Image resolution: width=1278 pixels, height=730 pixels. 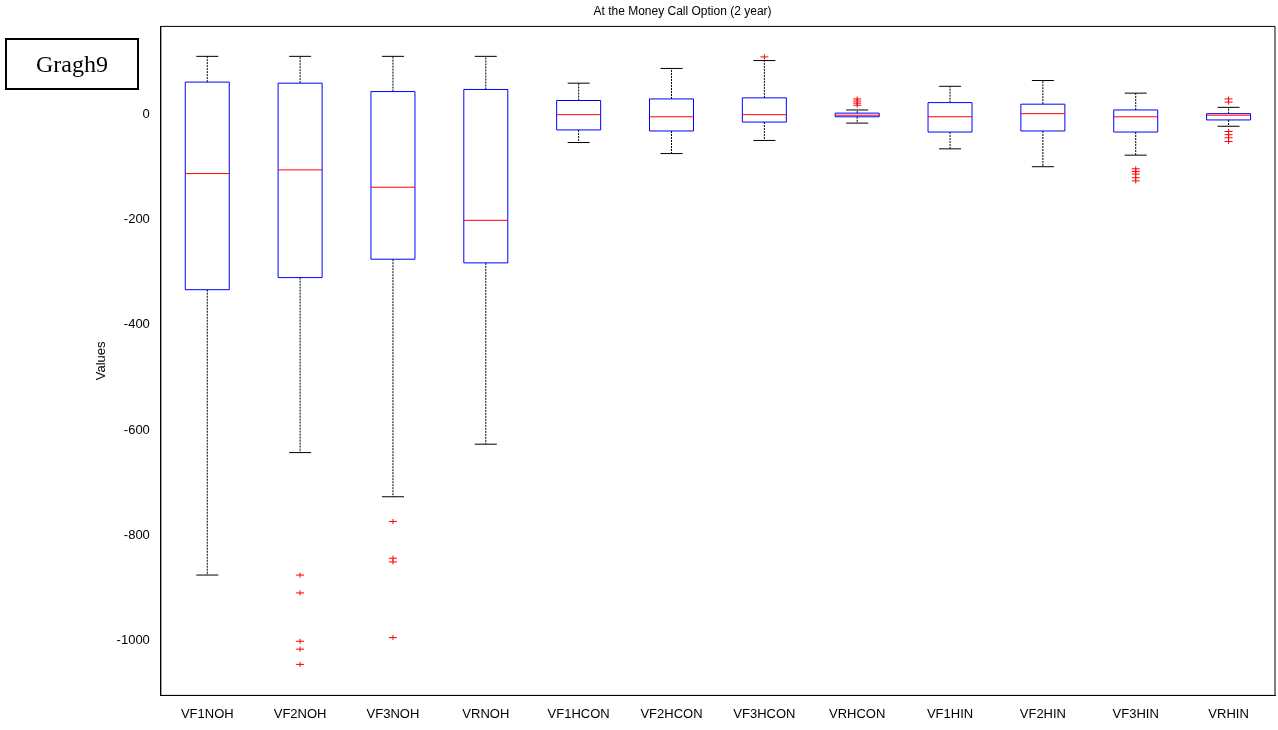 I want to click on x-tick-label: VF2NOH, so click(x=300, y=713).